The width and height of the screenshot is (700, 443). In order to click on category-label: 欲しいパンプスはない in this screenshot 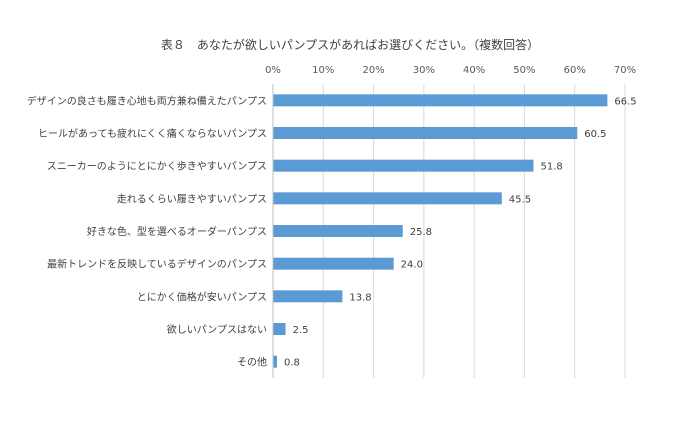, I will do `click(217, 329)`.